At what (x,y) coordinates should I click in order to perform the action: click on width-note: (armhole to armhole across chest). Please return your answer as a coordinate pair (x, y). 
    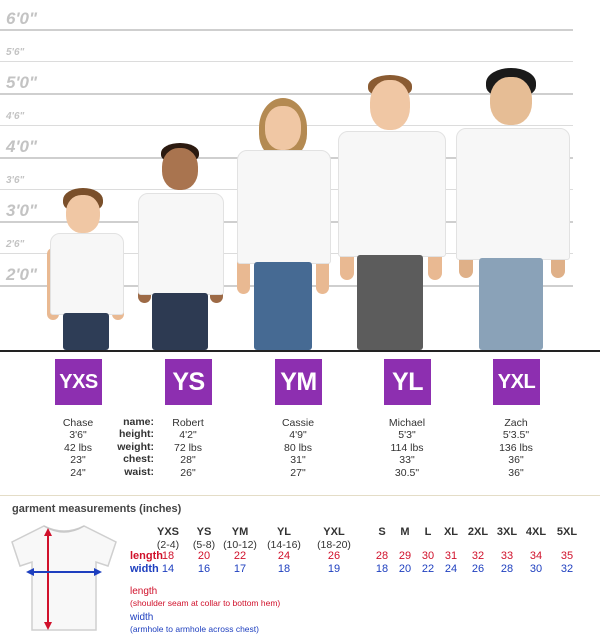
    Looking at the image, I should click on (194, 629).